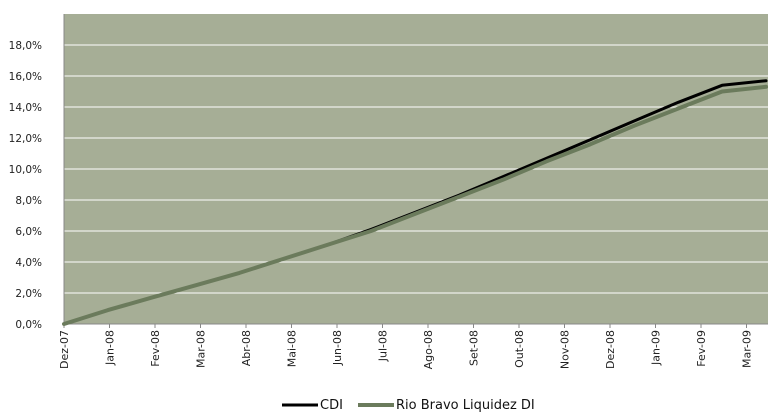 Image resolution: width=769 pixels, height=419 pixels. Describe the element at coordinates (28, 263) in the screenshot. I see `y-tick-label: 4,0%` at that location.